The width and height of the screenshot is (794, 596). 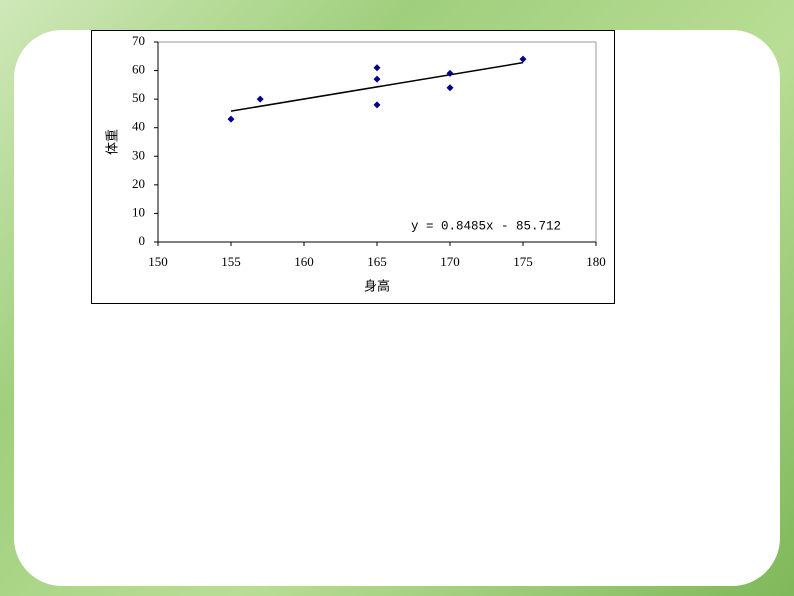 What do you see at coordinates (377, 86) in the screenshot?
I see `trendline` at bounding box center [377, 86].